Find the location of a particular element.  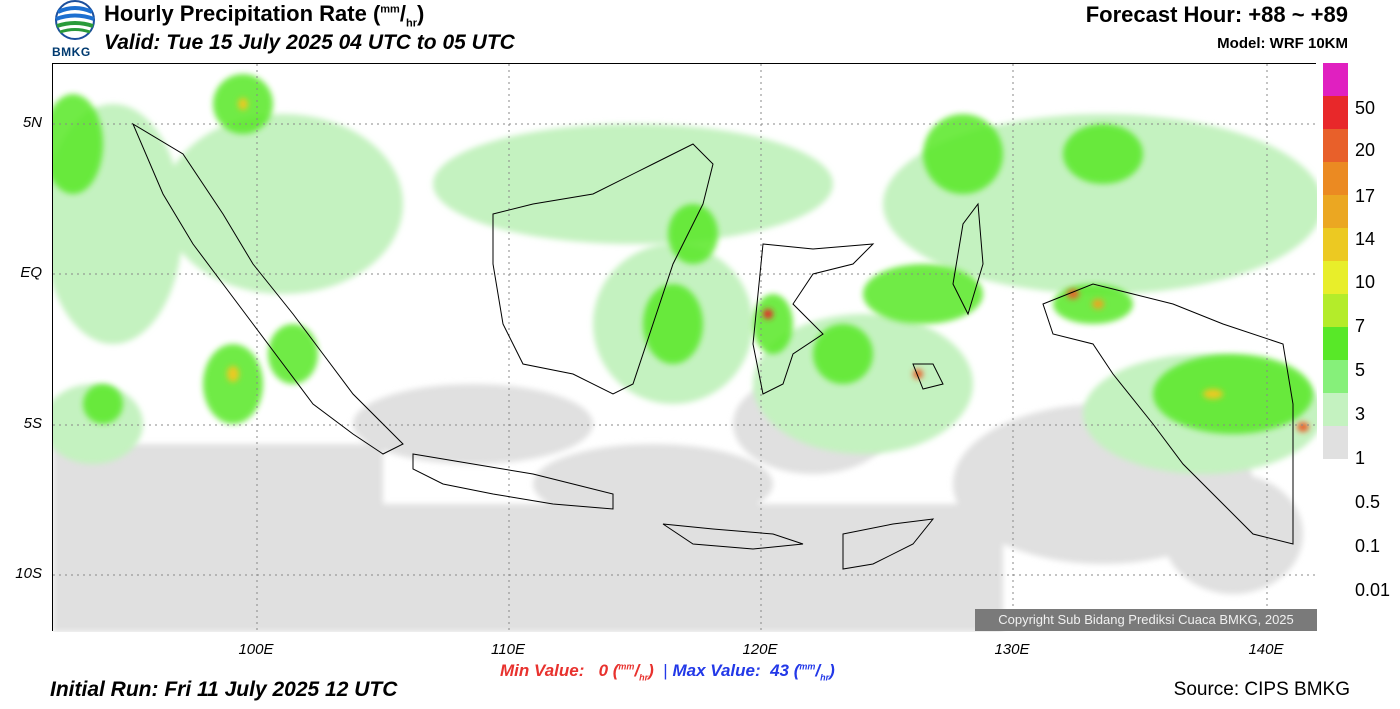

title-main: Hourly Precipitation Rate ( is located at coordinates (242, 13).